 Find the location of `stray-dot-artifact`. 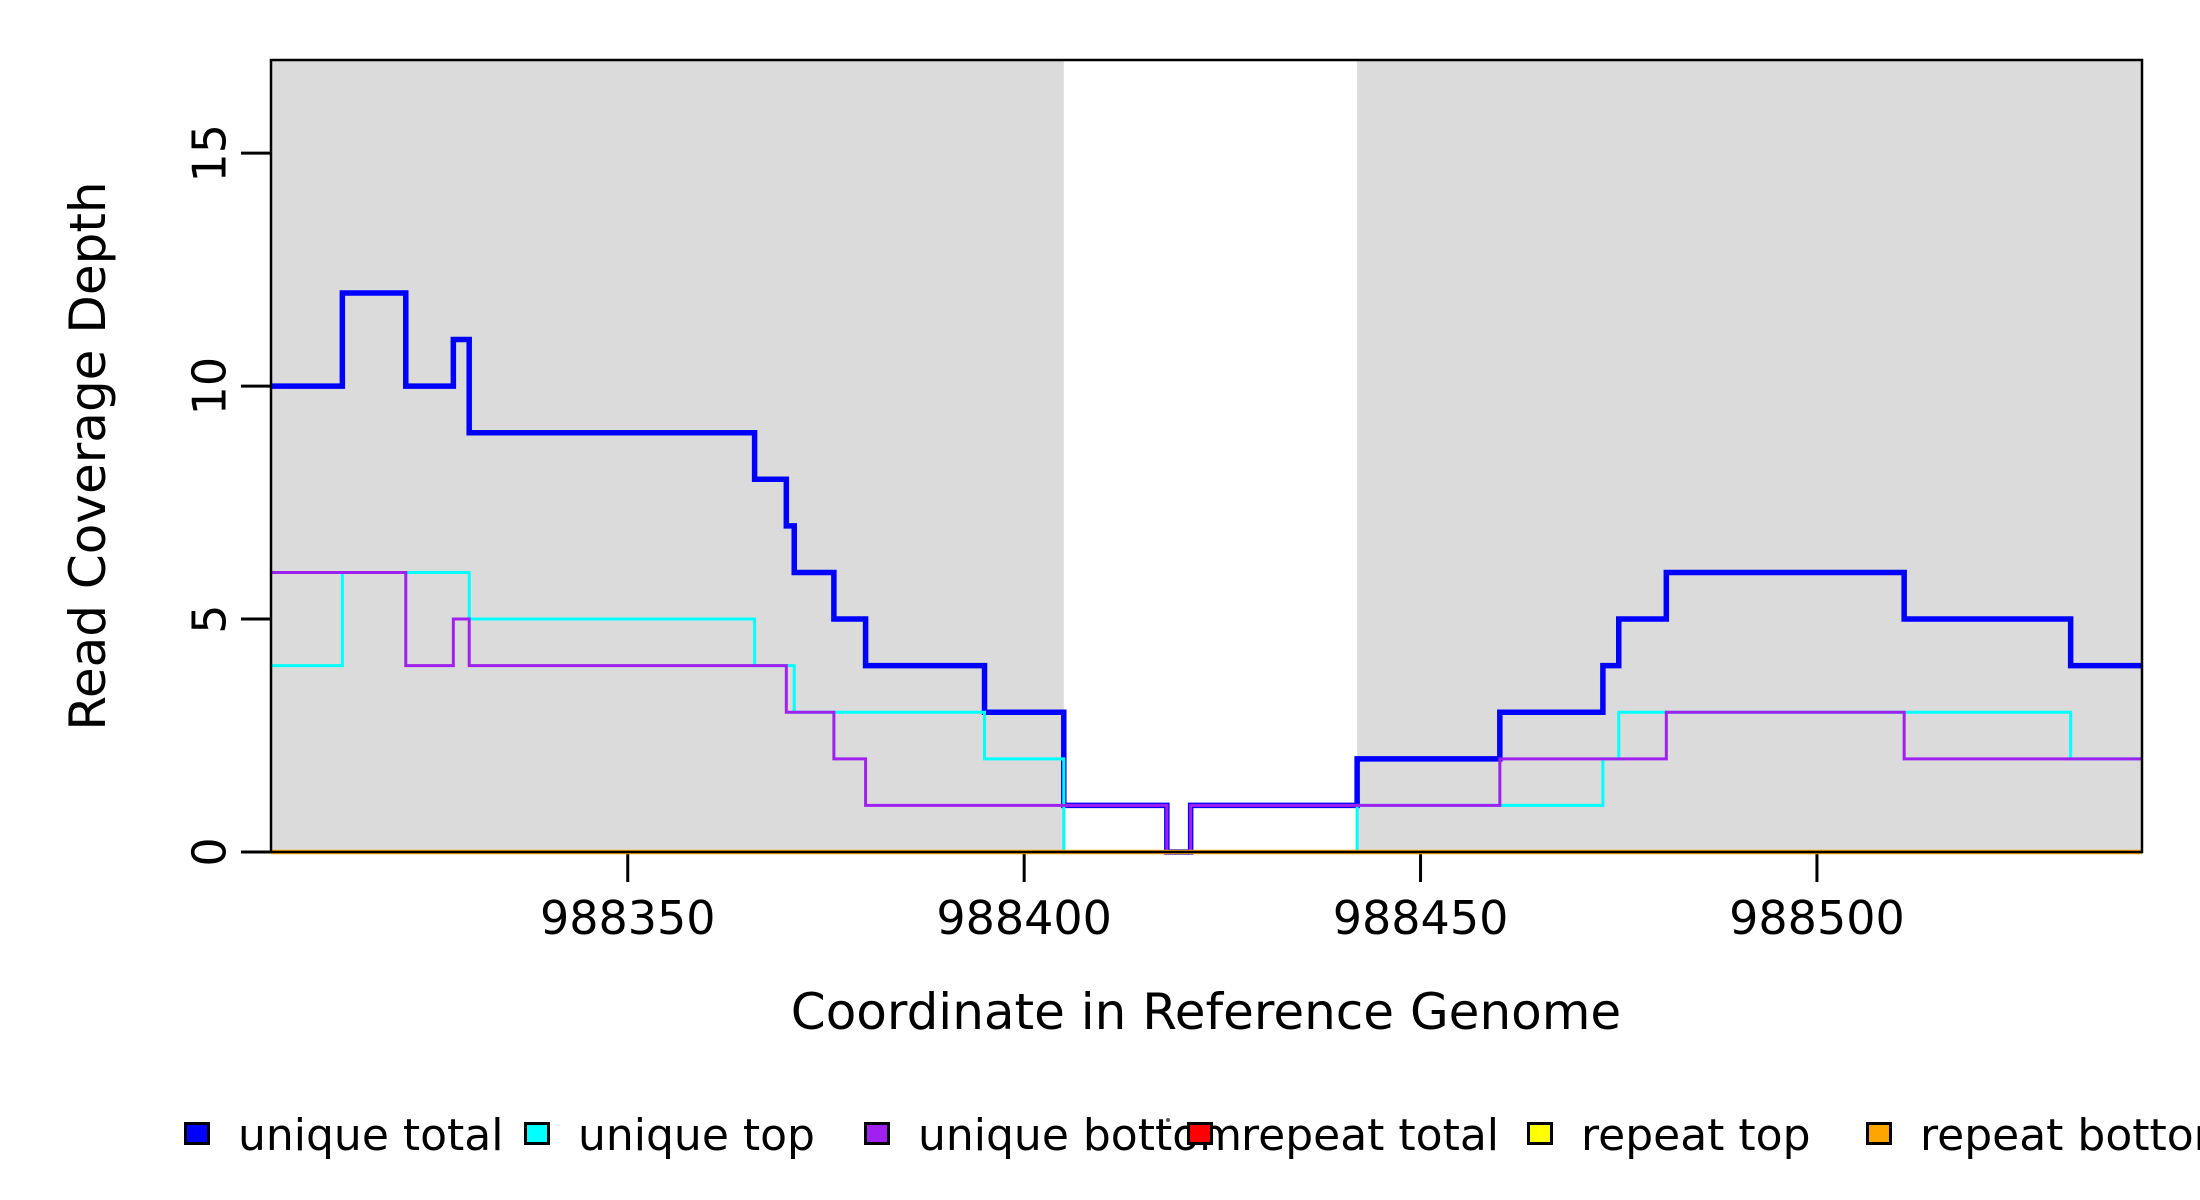

stray-dot-artifact is located at coordinates (1168, 1120).